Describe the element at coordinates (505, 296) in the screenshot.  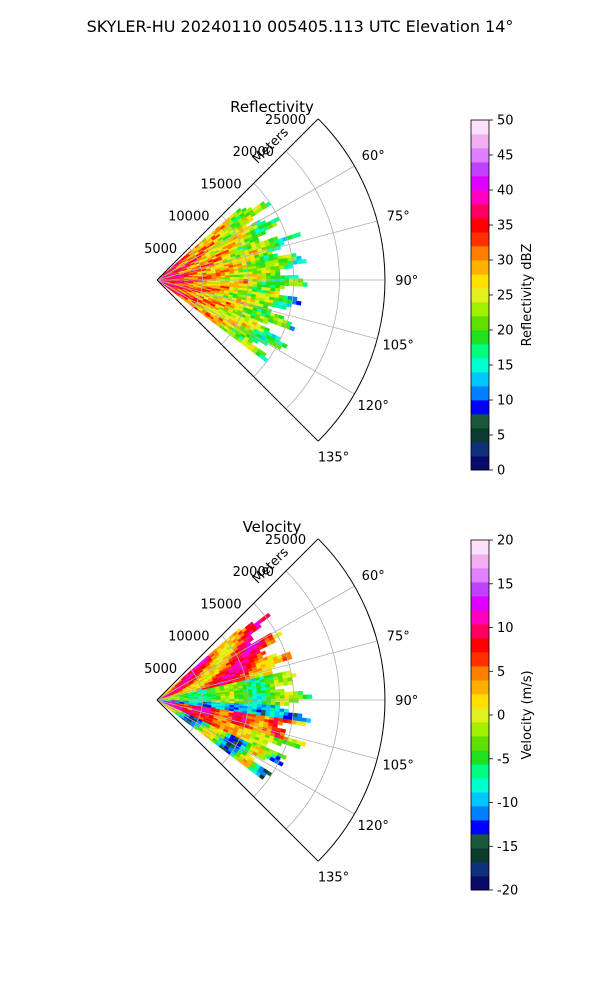
I see `reflectivity-colorbar-ticks: 0 5 10 15 20 25 30 35 40 45 50` at that location.